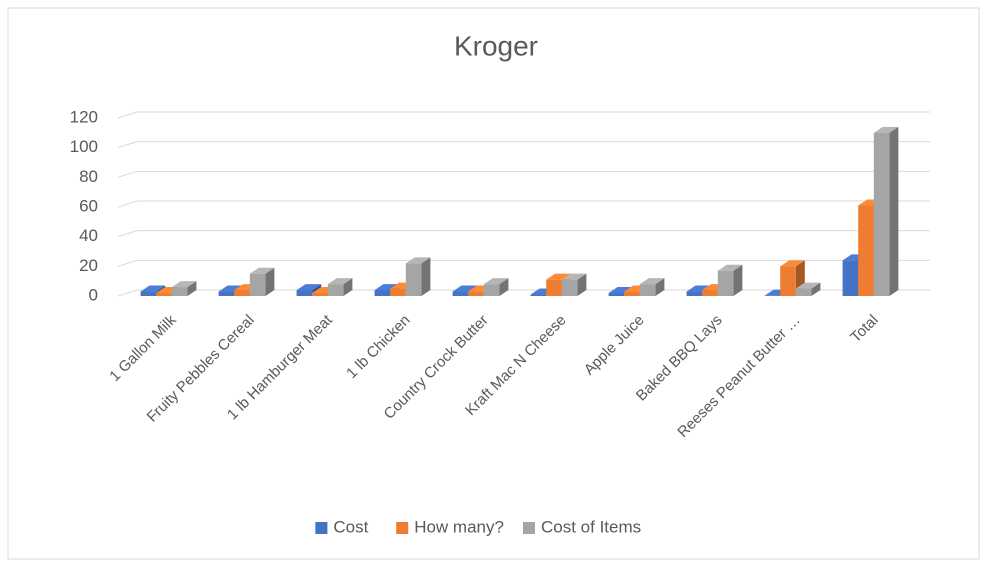 This screenshot has height=567, width=988. What do you see at coordinates (350, 526) in the screenshot?
I see `legend-label: Cost` at bounding box center [350, 526].